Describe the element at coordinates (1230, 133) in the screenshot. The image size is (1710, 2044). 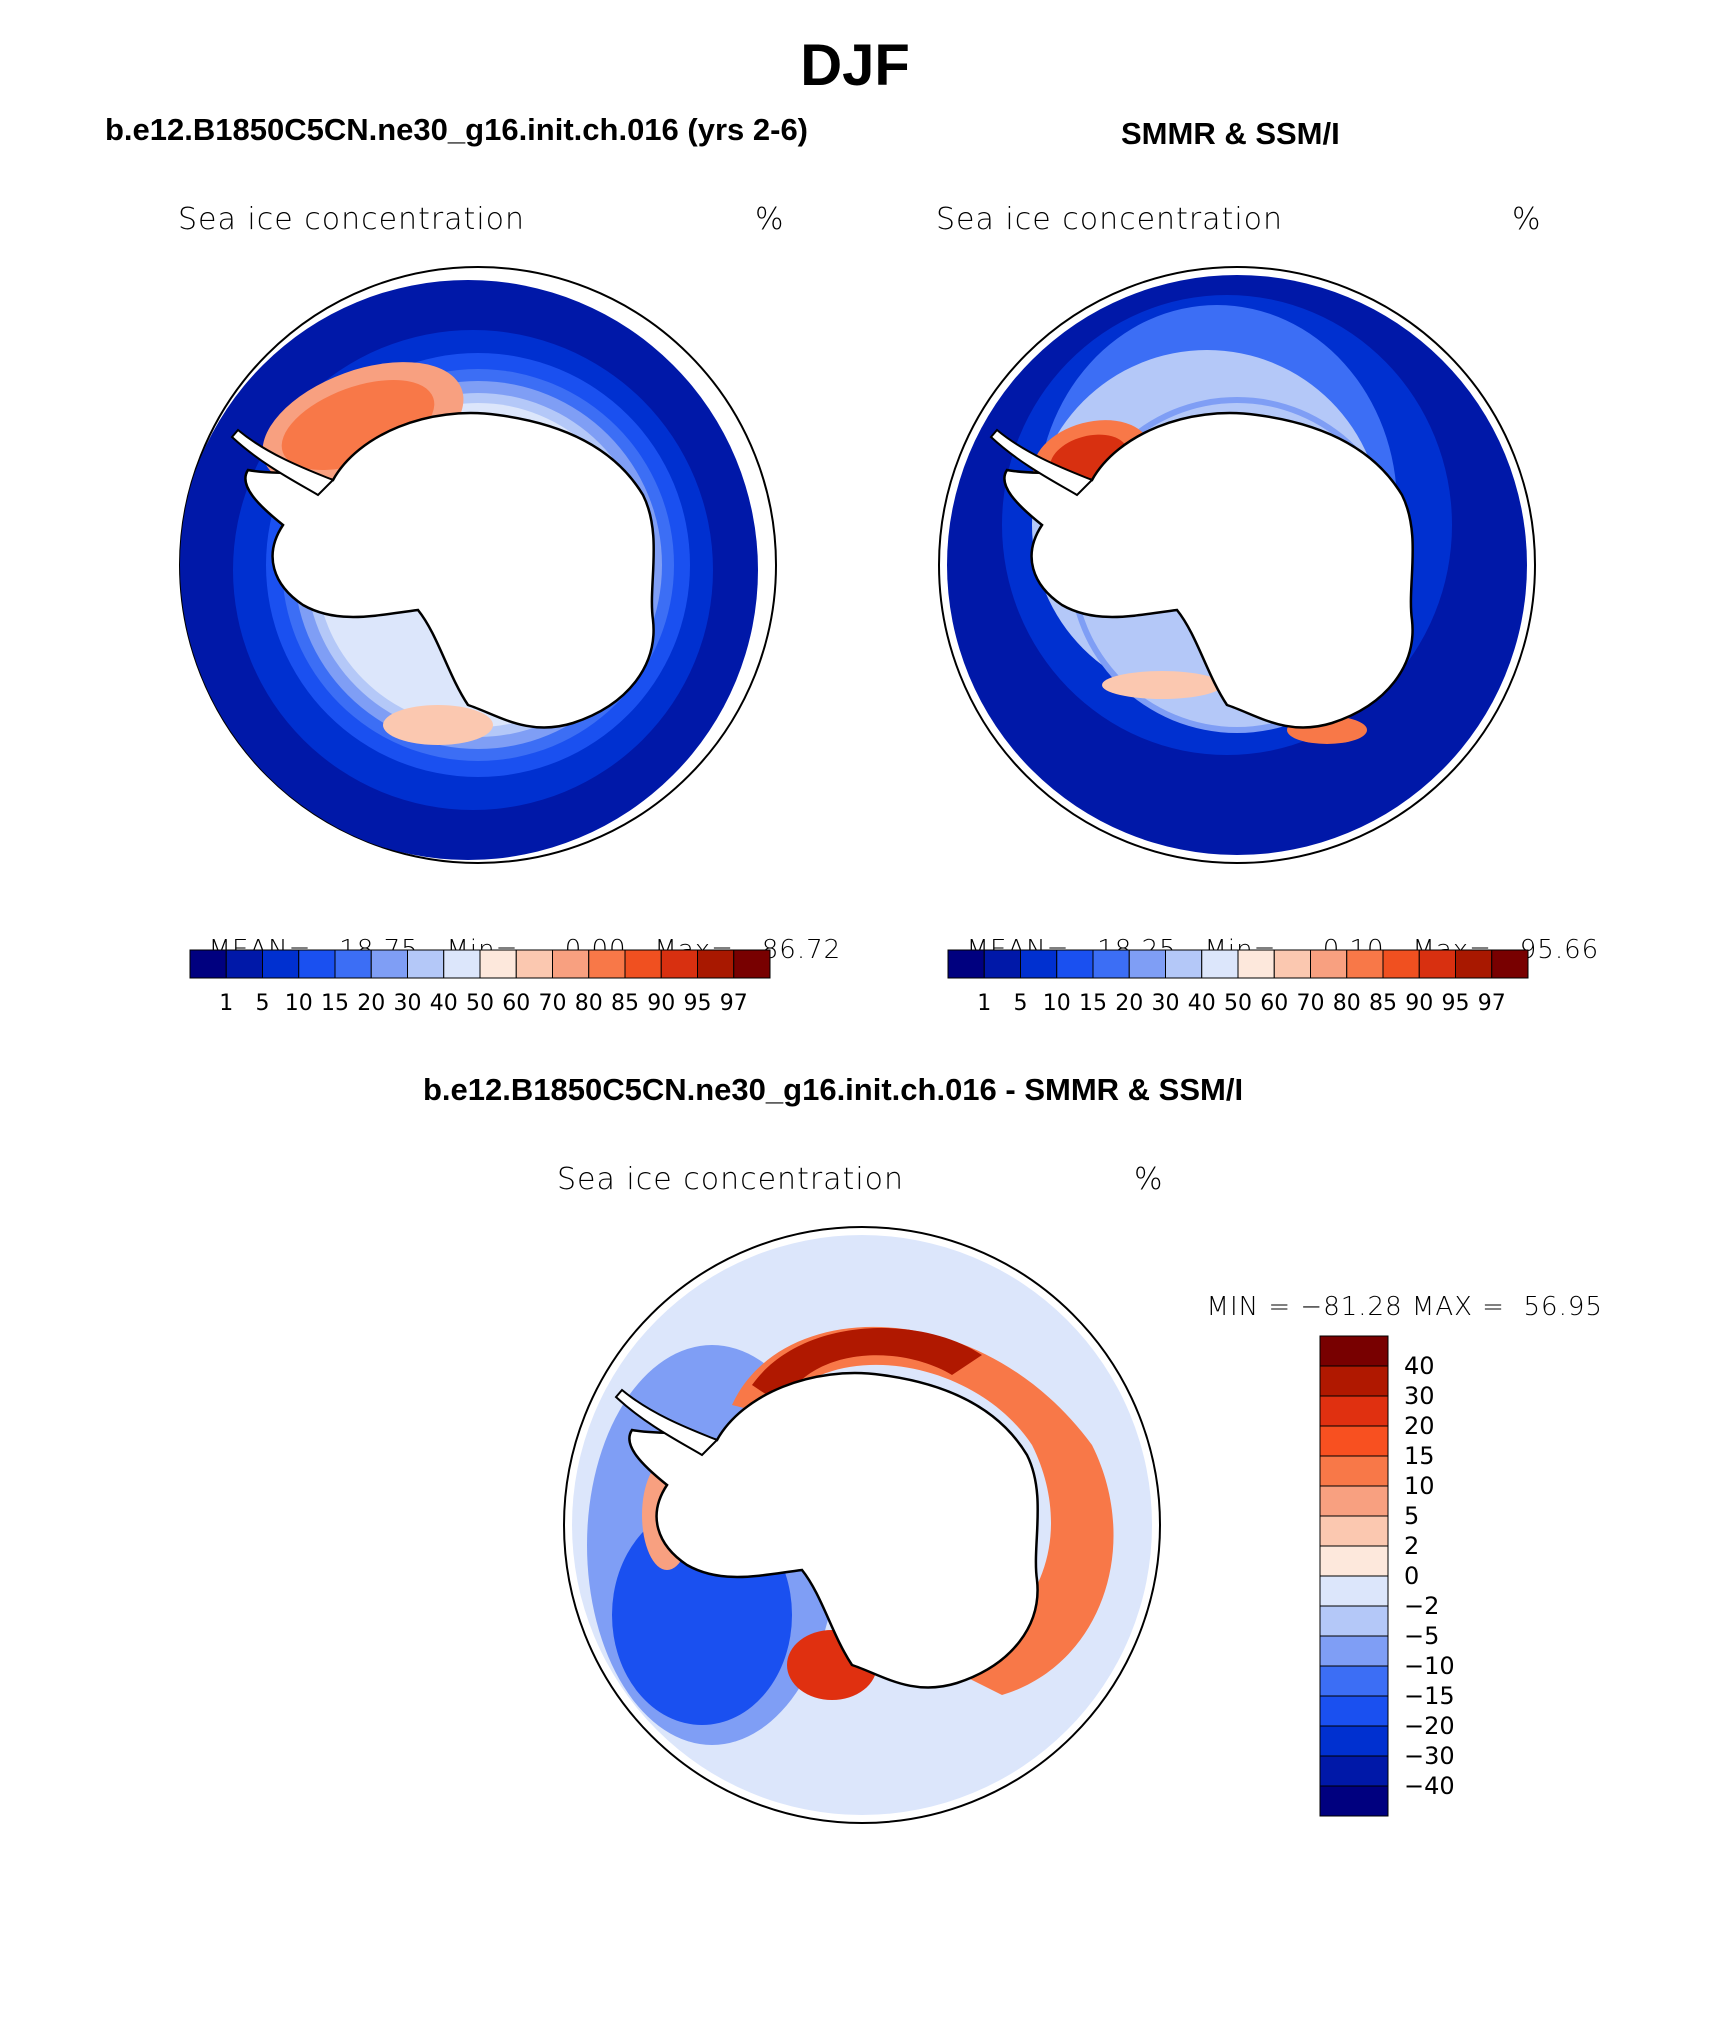
I see `panel-obs-title: SMMR & SSM/I` at that location.